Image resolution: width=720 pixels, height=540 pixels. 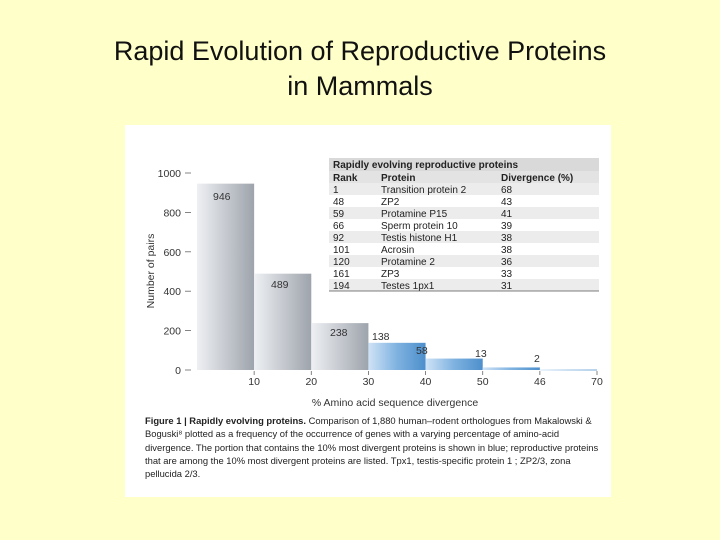 I want to click on table-title-bg, so click(x=464, y=164).